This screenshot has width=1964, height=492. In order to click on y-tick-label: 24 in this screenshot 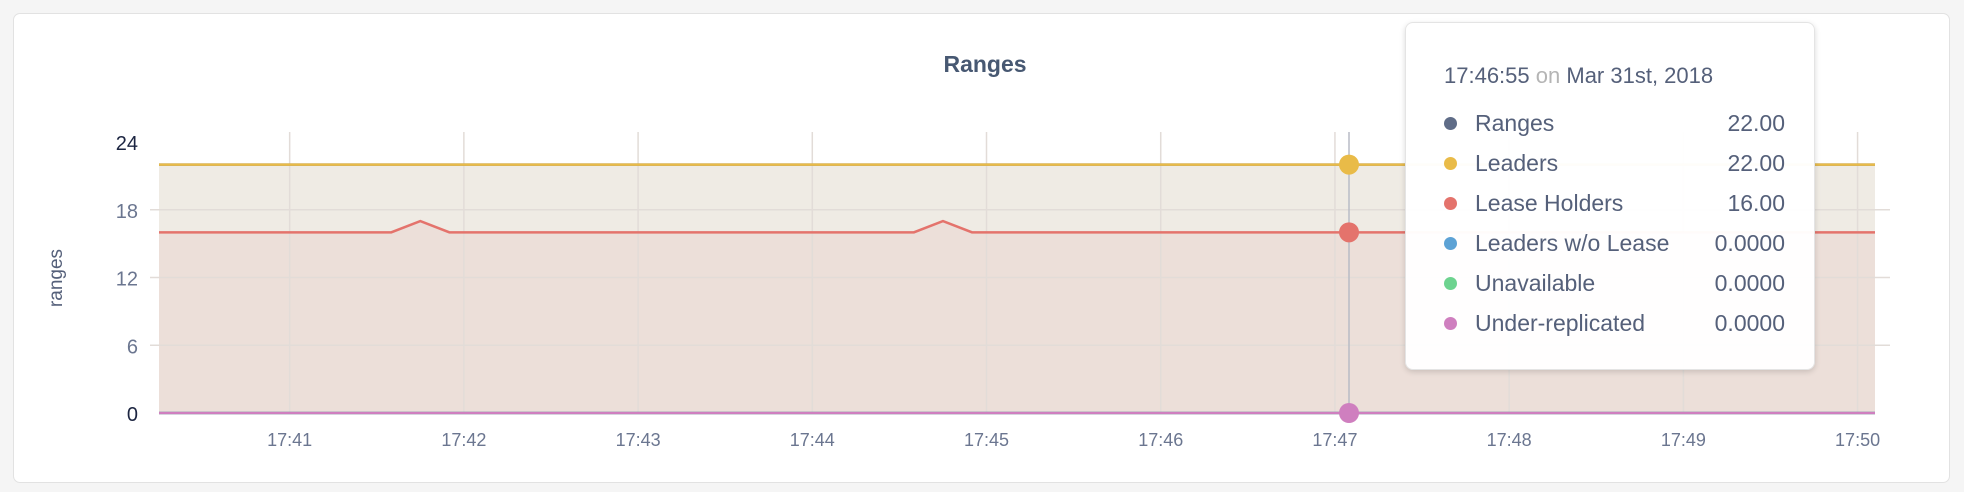, I will do `click(127, 144)`.